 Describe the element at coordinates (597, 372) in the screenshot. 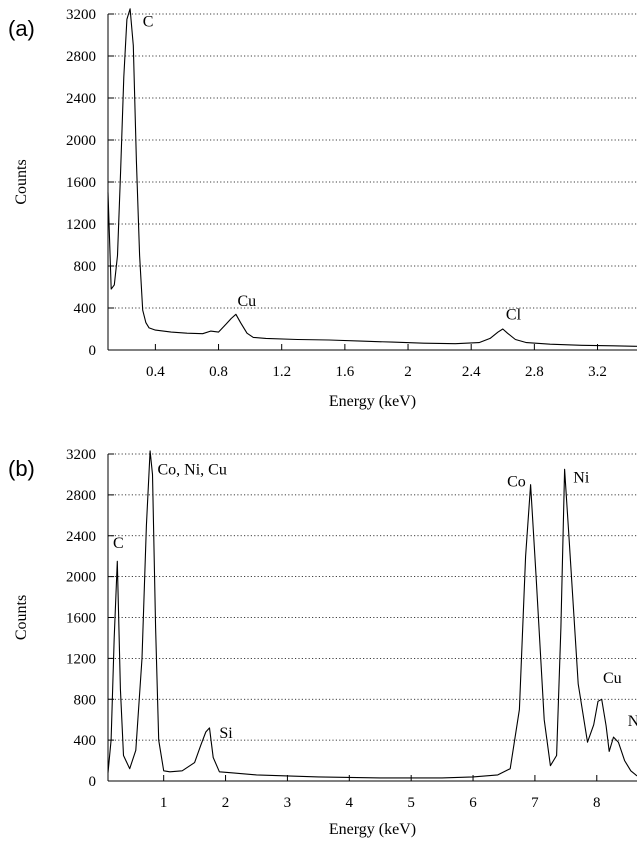

I see `x-tick-label: 3.2` at that location.